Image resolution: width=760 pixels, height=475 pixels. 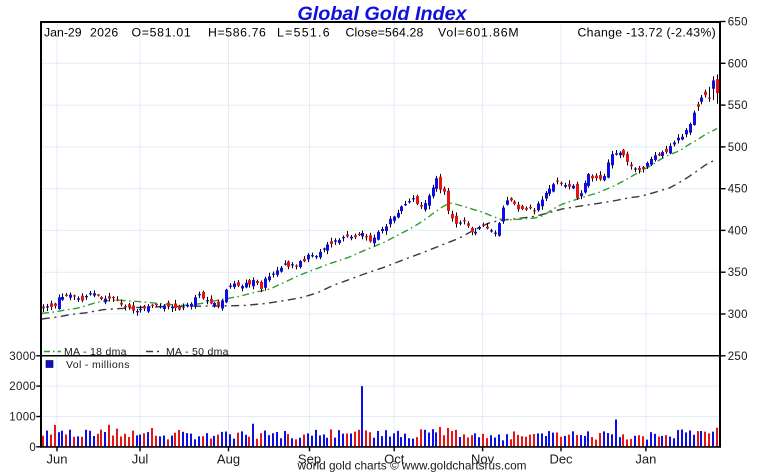 I want to click on svg-text: 600, so click(x=738, y=64).